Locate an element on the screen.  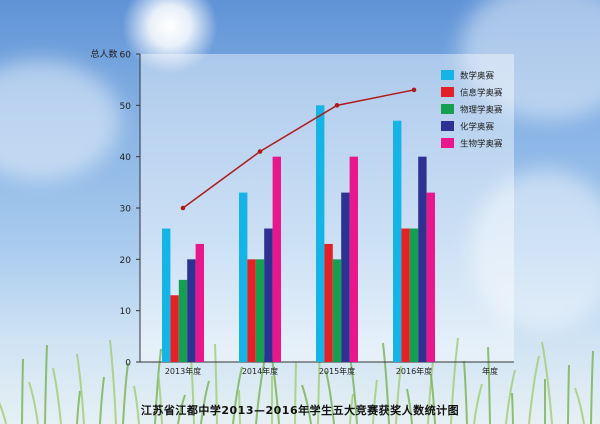
legend-label: 生物学奥赛 is located at coordinates (481, 144).